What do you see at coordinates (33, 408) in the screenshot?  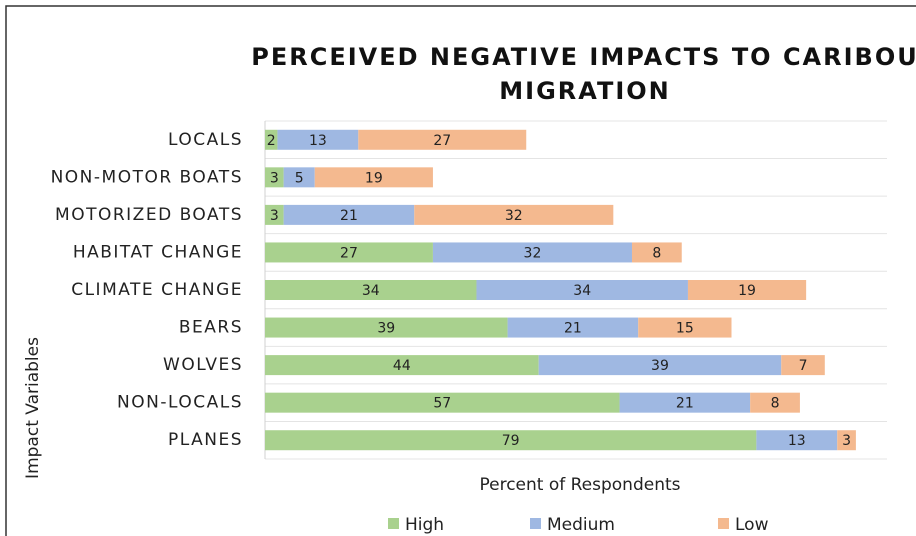 I see `y-axis-label: Impact Variables` at bounding box center [33, 408].